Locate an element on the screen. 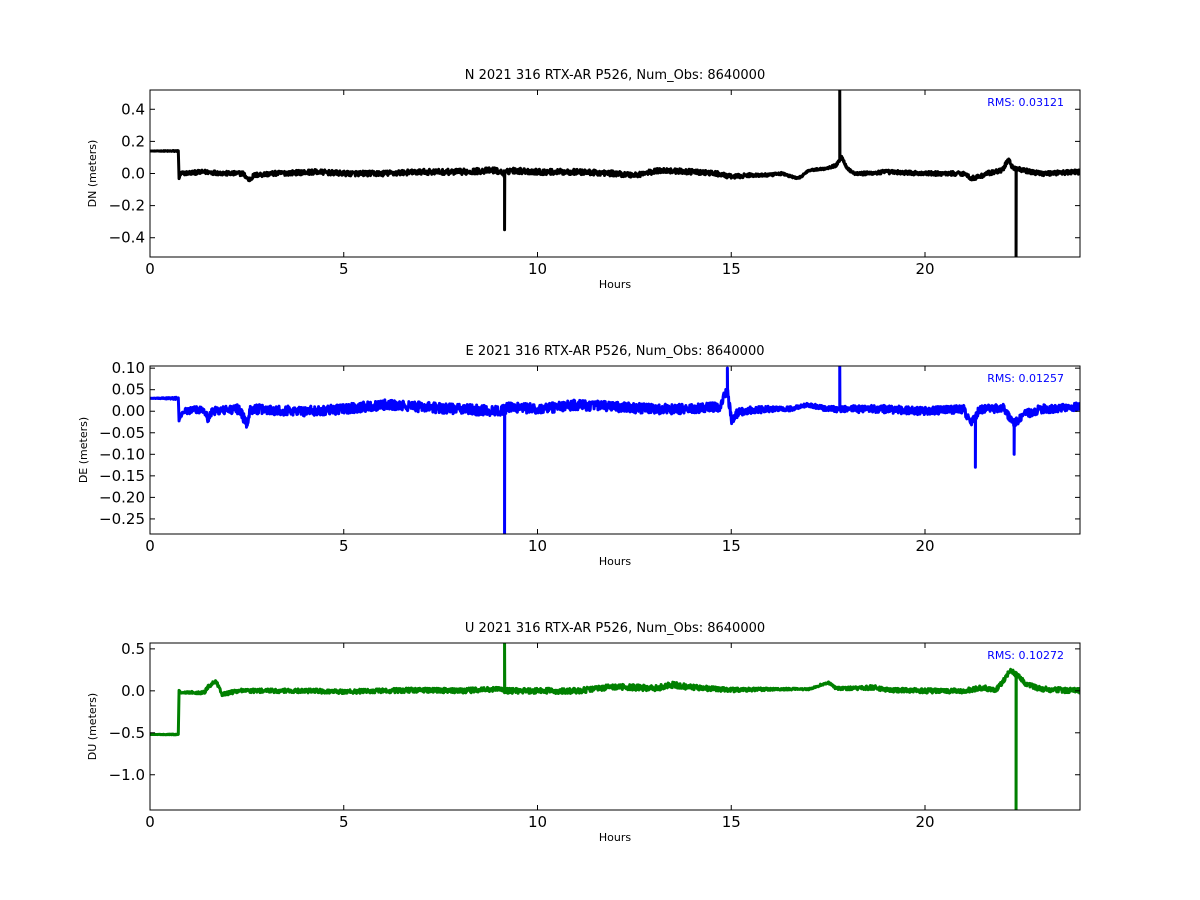  e-axes-frame is located at coordinates (615, 450).